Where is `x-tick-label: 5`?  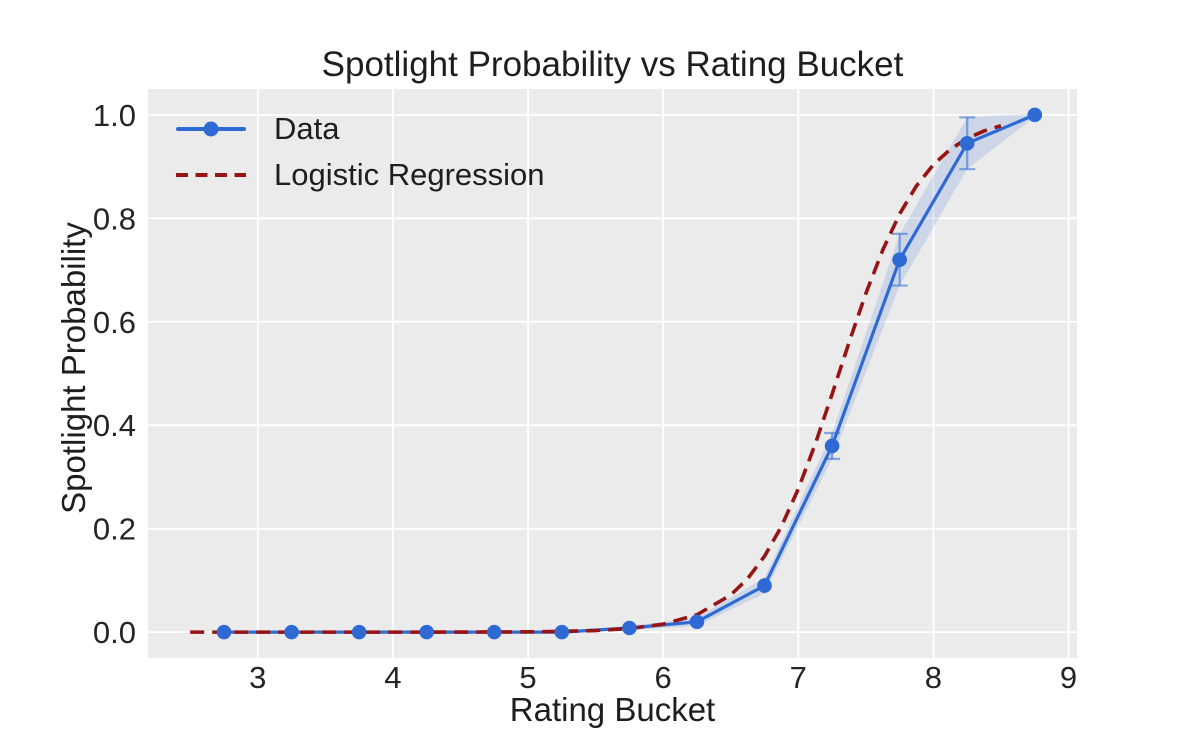
x-tick-label: 5 is located at coordinates (527, 677).